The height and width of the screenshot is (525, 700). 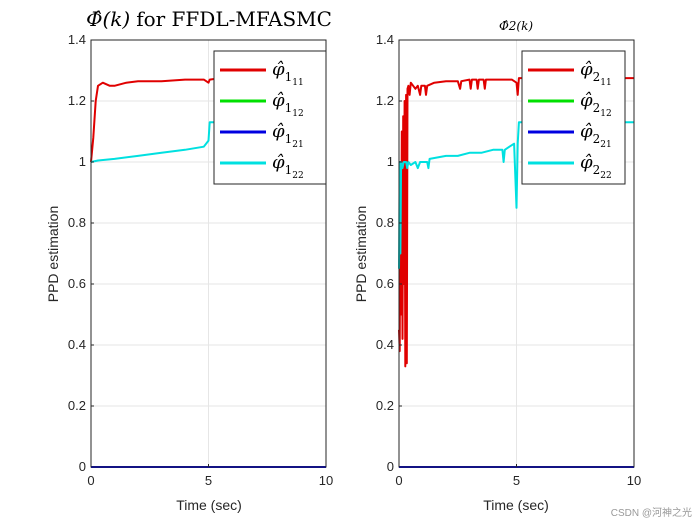 I want to click on y-tick-label-phi2: 1.4, so click(x=385, y=39).